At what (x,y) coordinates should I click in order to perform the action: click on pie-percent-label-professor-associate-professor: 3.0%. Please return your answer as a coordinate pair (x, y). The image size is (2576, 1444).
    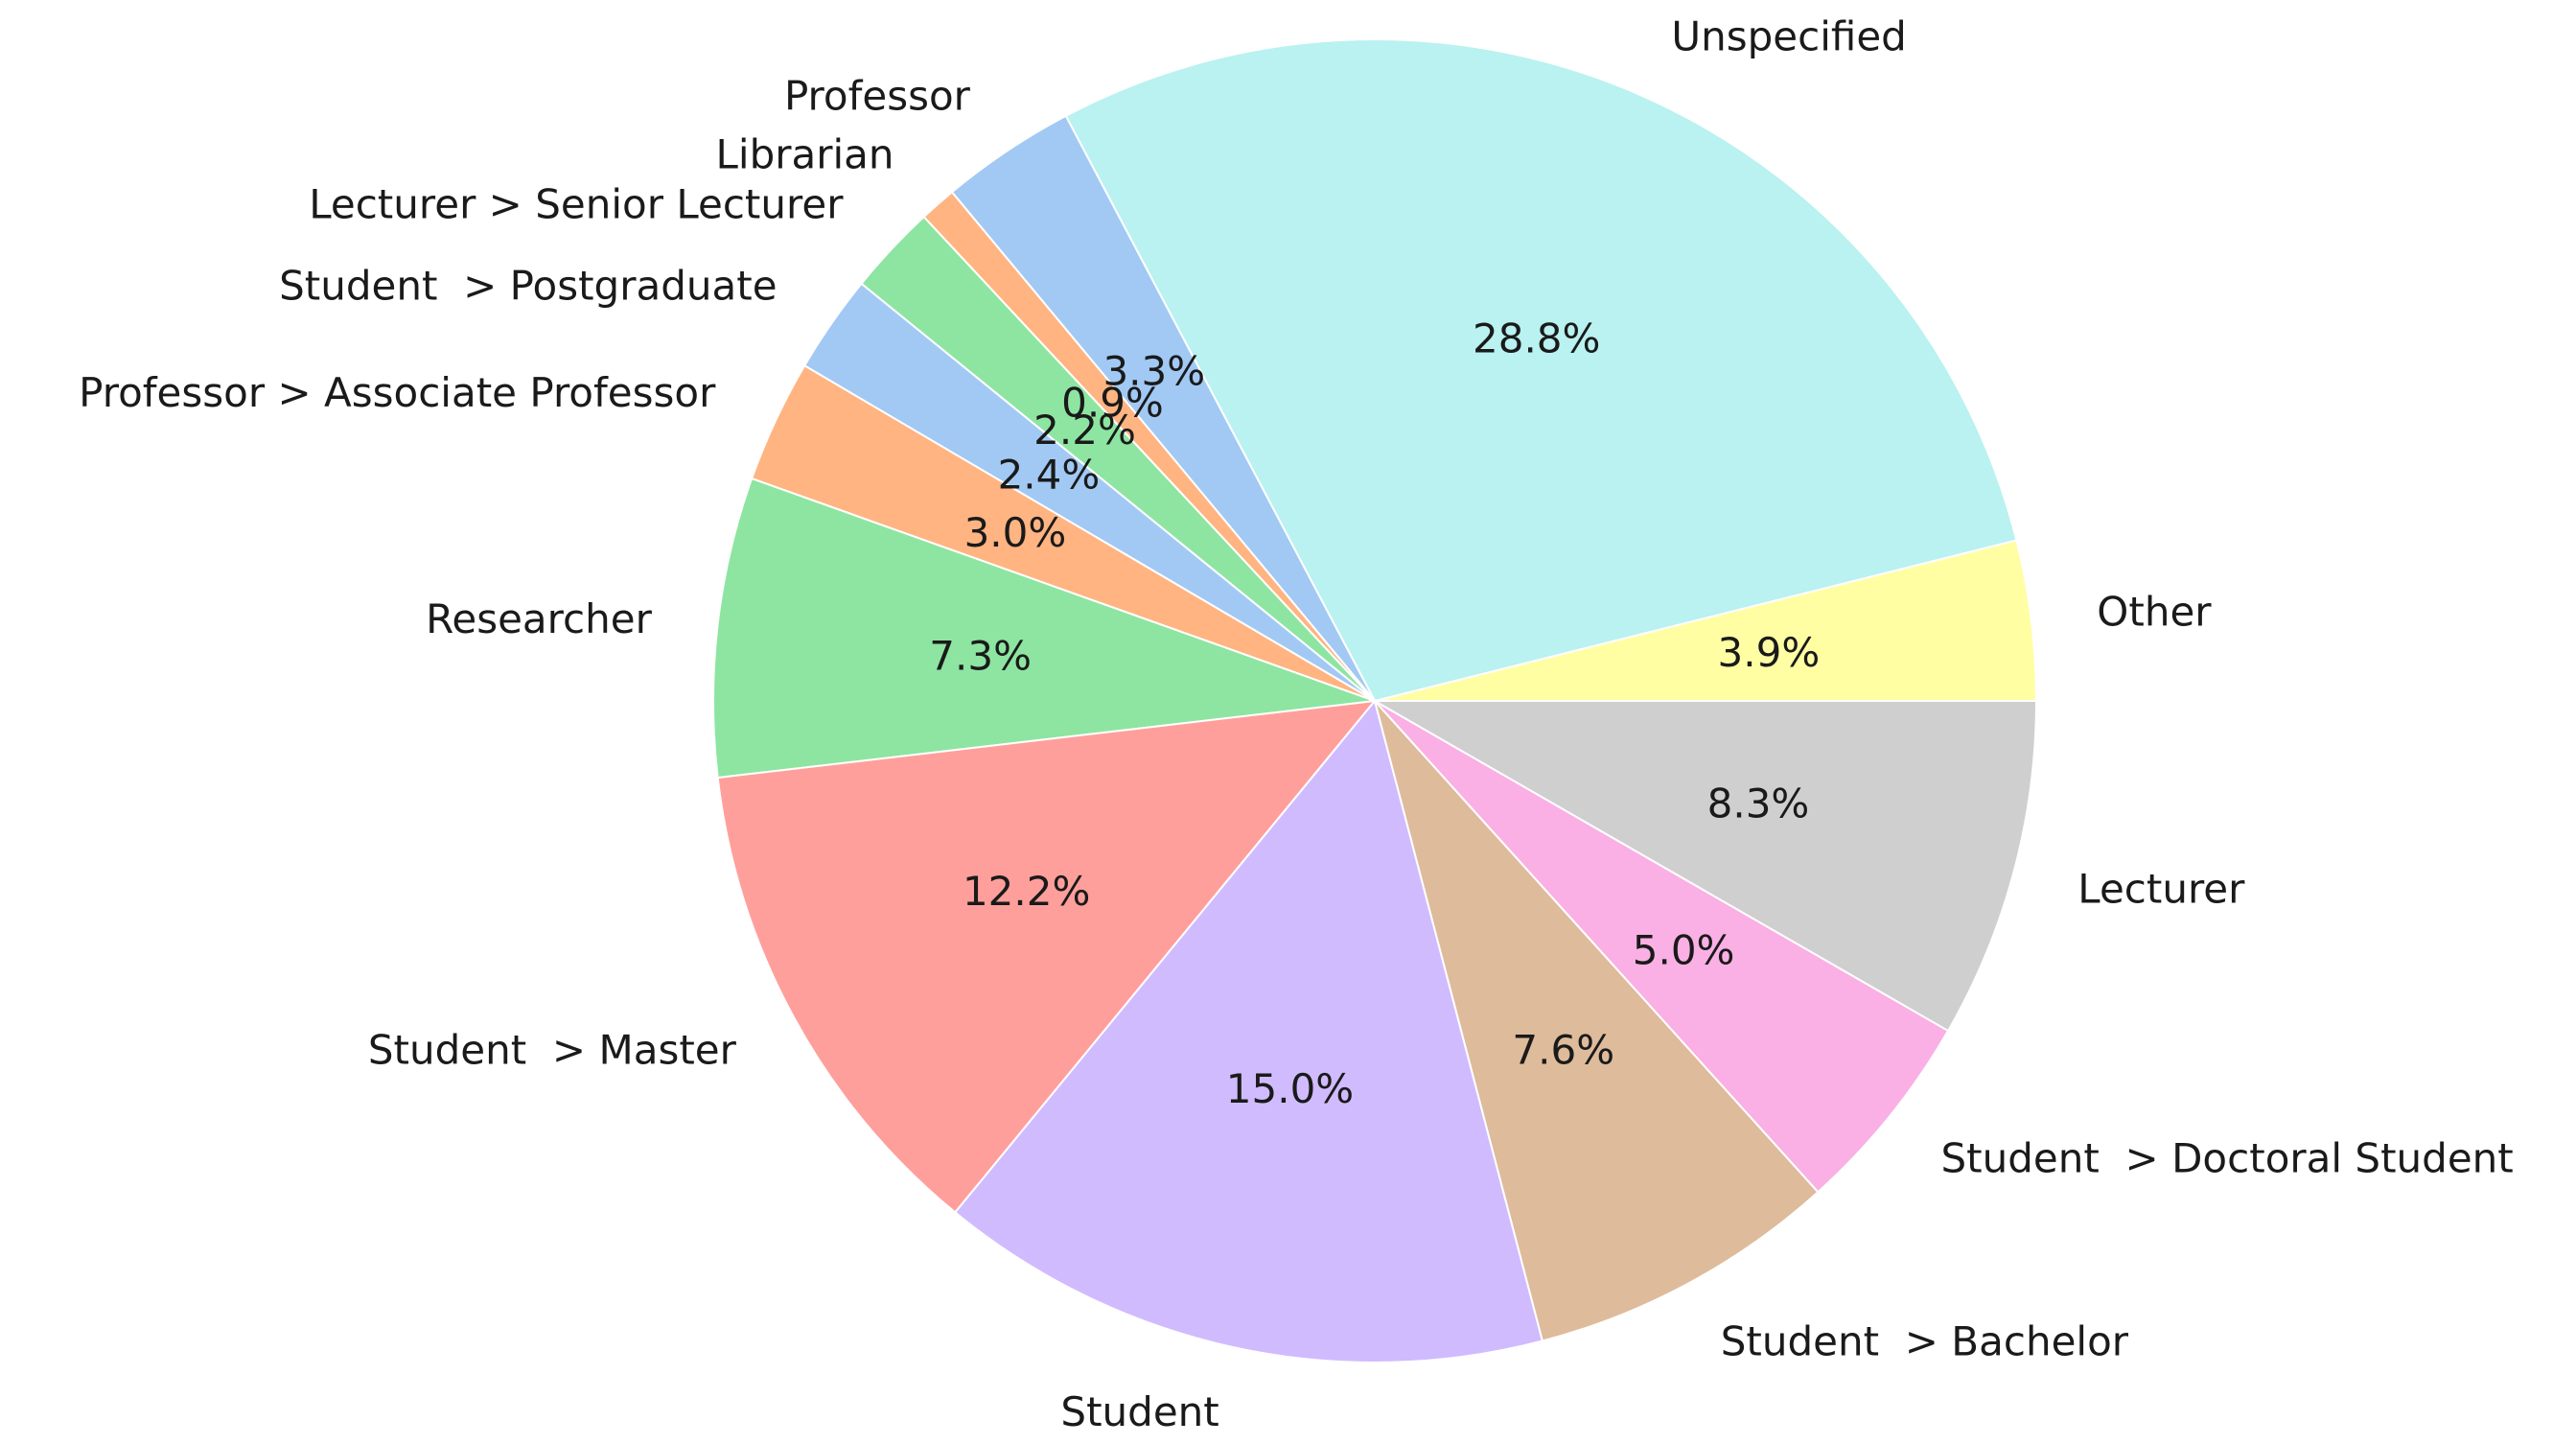
    Looking at the image, I should click on (1015, 532).